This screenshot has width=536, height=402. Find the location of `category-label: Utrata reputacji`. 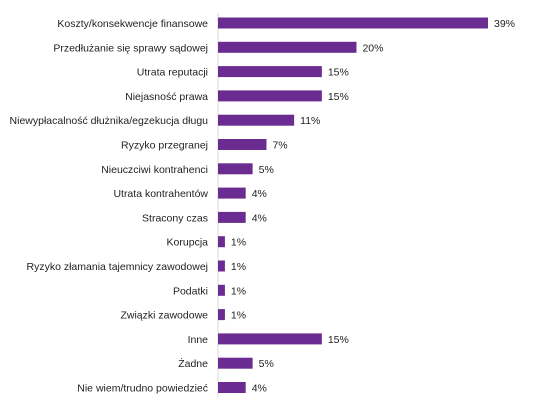

category-label: Utrata reputacji is located at coordinates (172, 73).